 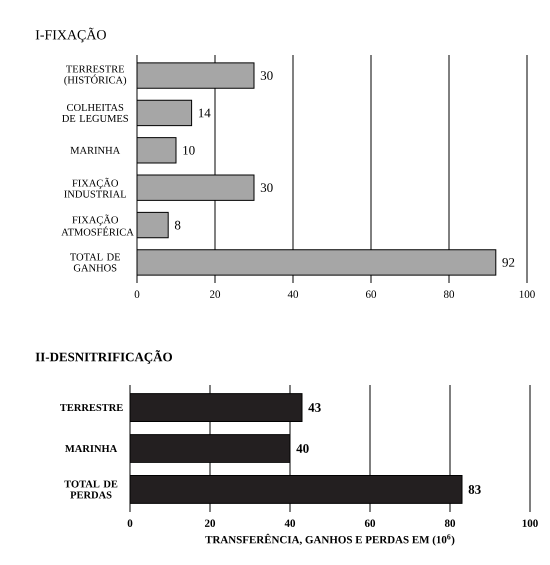 What do you see at coordinates (95, 113) in the screenshot?
I see `y-tick-label: COLHEITAS DE LEGUMES` at bounding box center [95, 113].